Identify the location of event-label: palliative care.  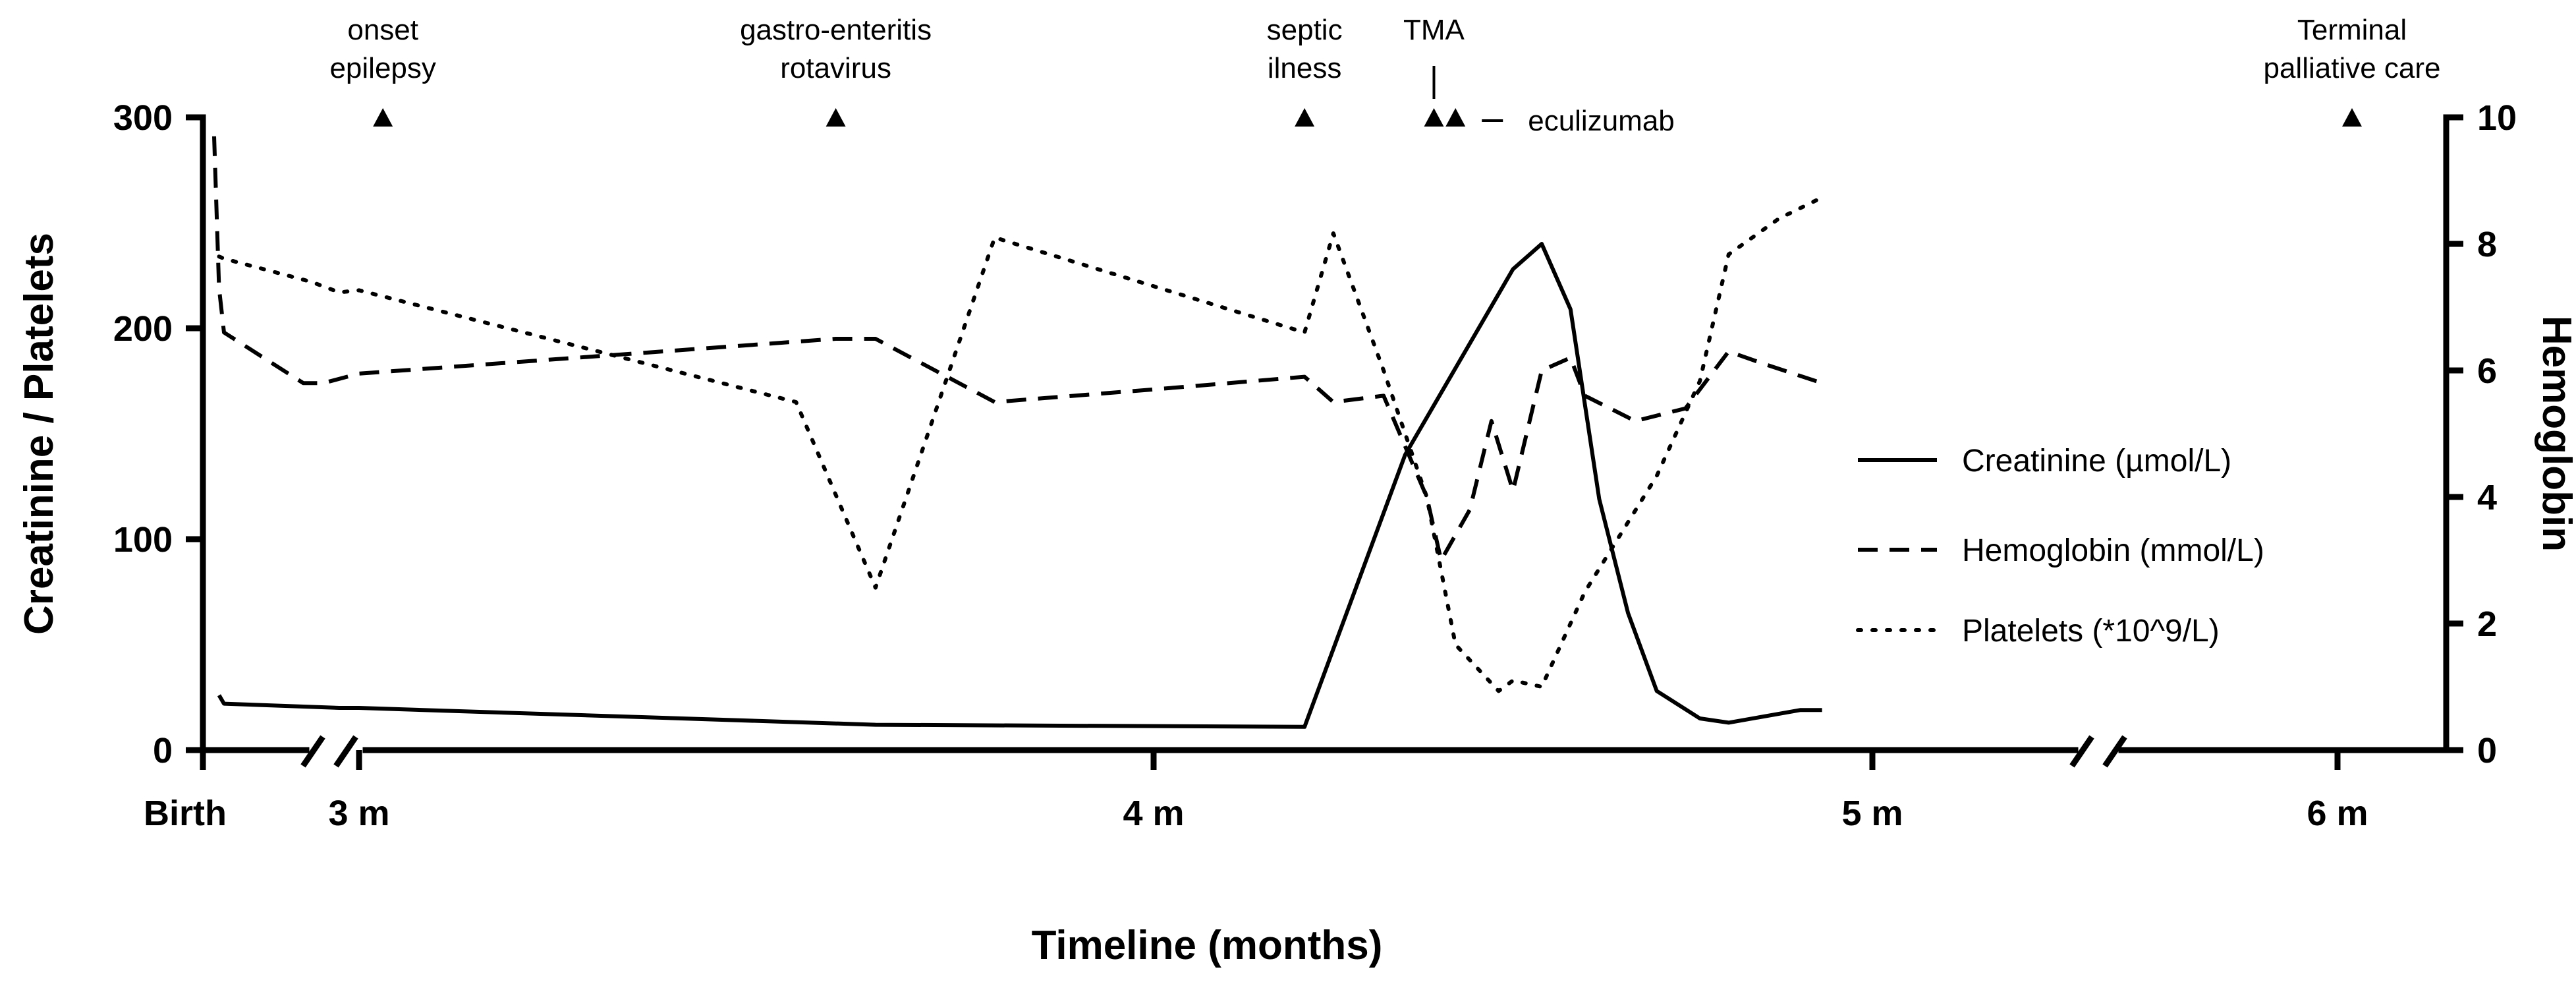
(2351, 68).